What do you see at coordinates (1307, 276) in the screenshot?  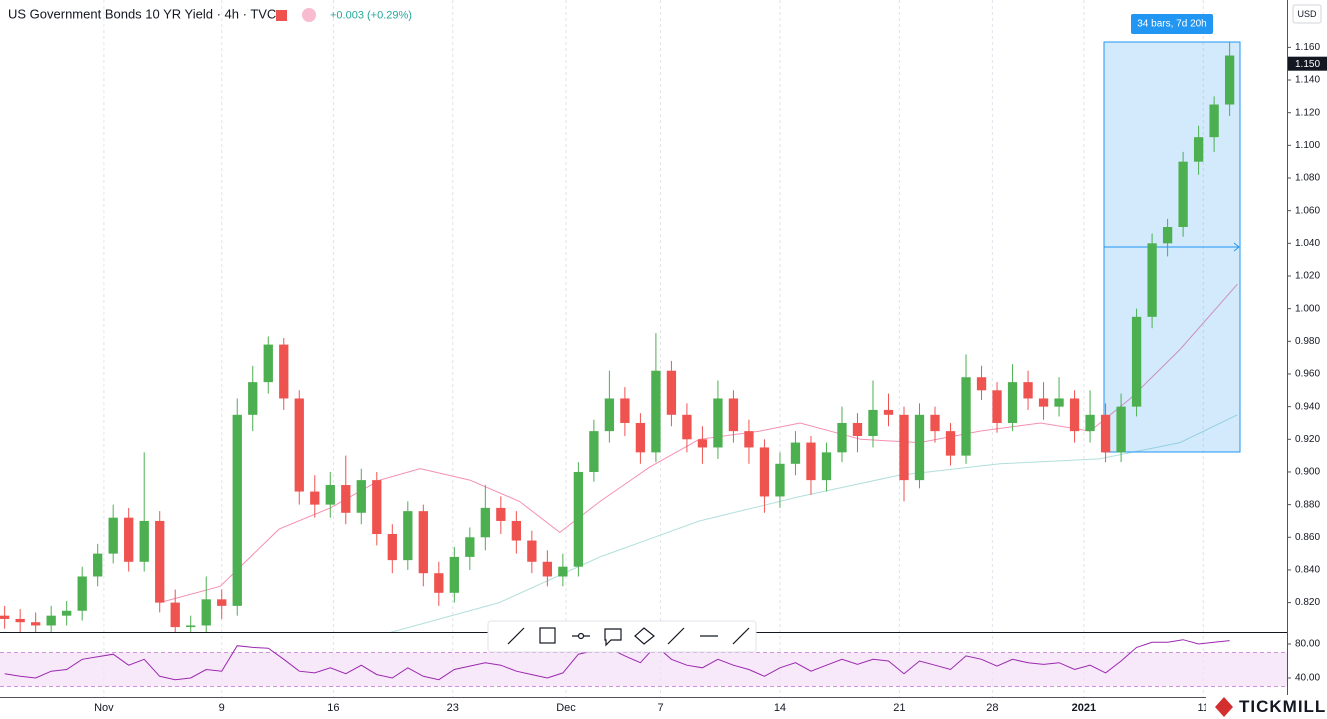 I see `y-tick-label: 1.020` at bounding box center [1307, 276].